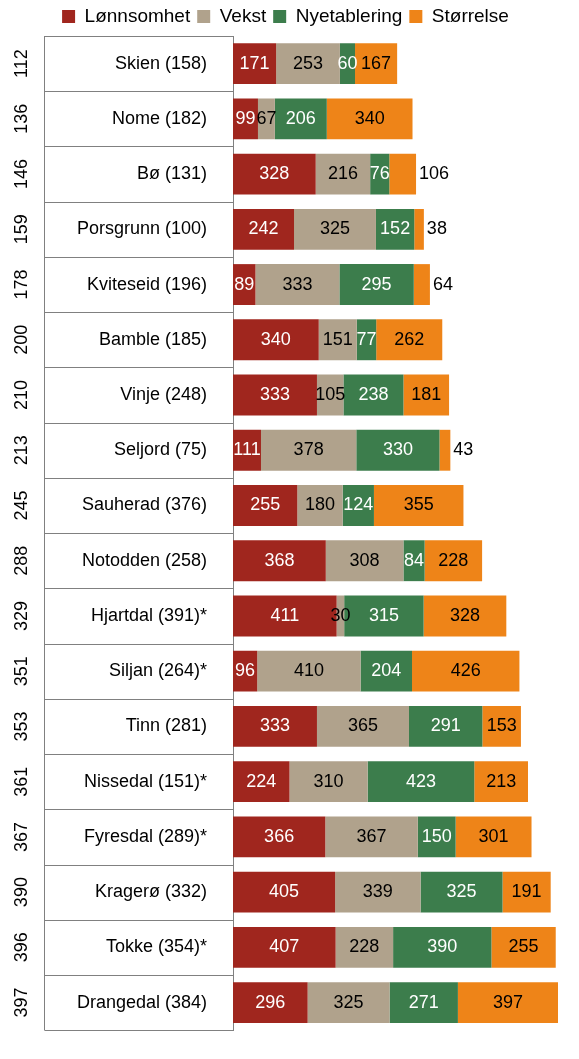  I want to click on data-label: 77, so click(366, 338).